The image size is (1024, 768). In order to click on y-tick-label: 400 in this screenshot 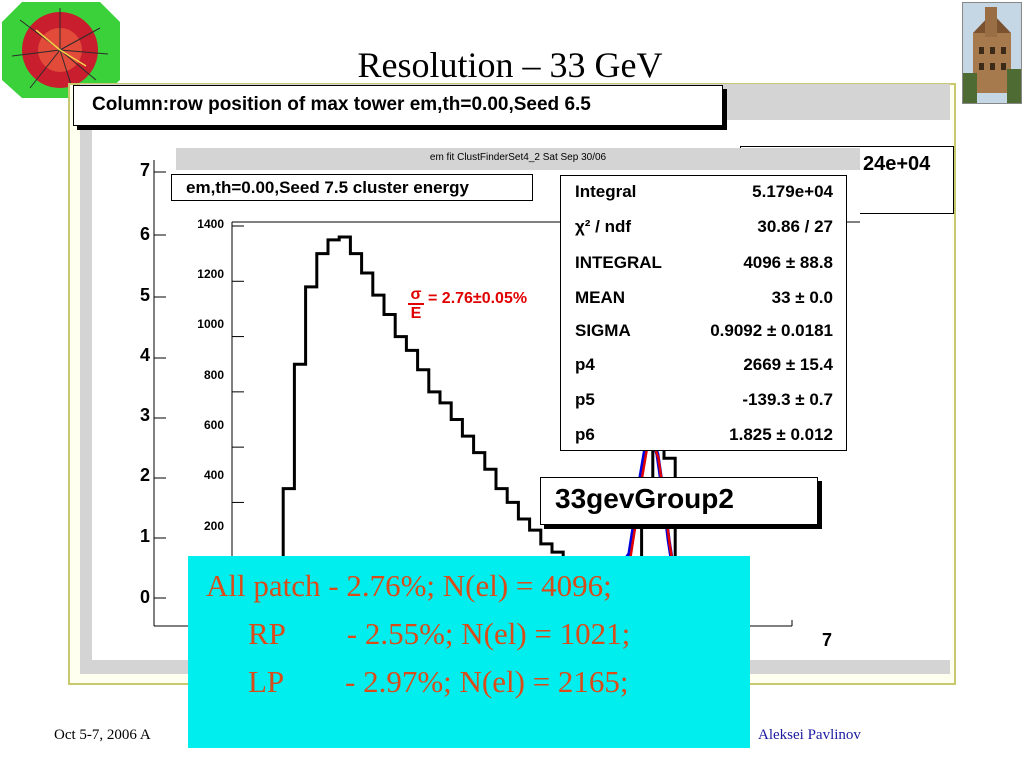, I will do `click(213, 475)`.